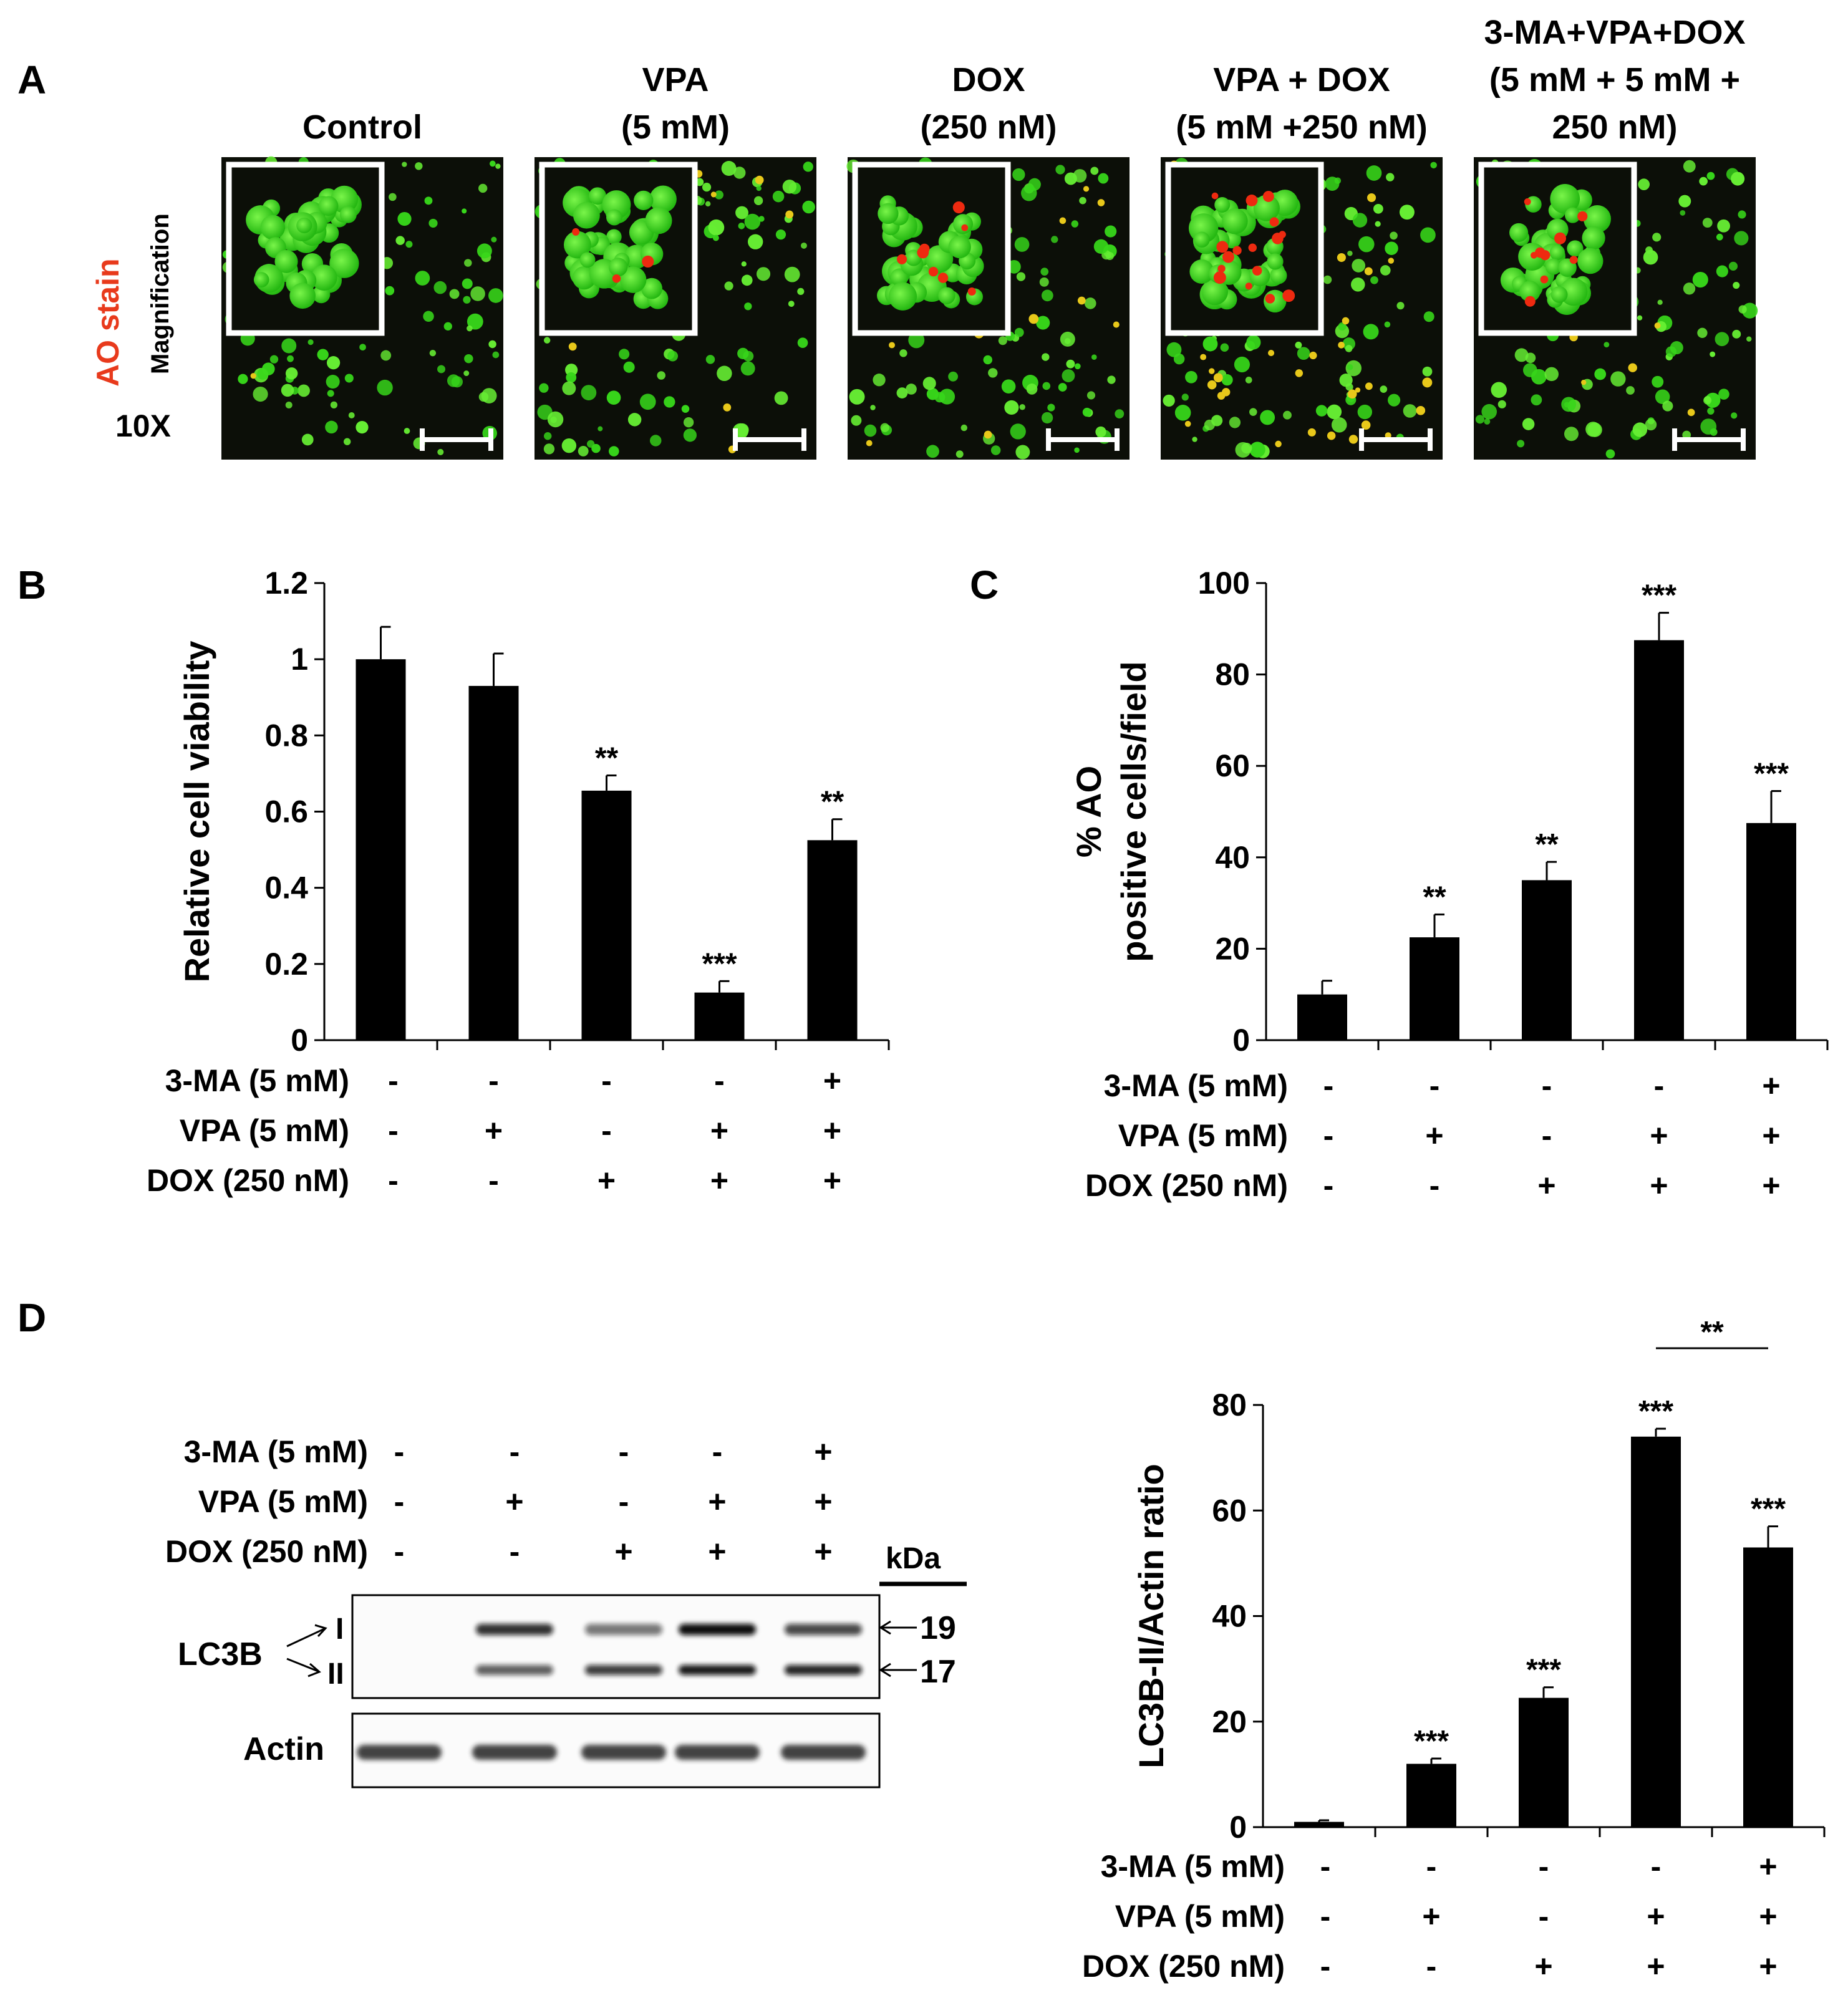 This screenshot has height=2003, width=1848. I want to click on magnification-label: Magnification, so click(160, 293).